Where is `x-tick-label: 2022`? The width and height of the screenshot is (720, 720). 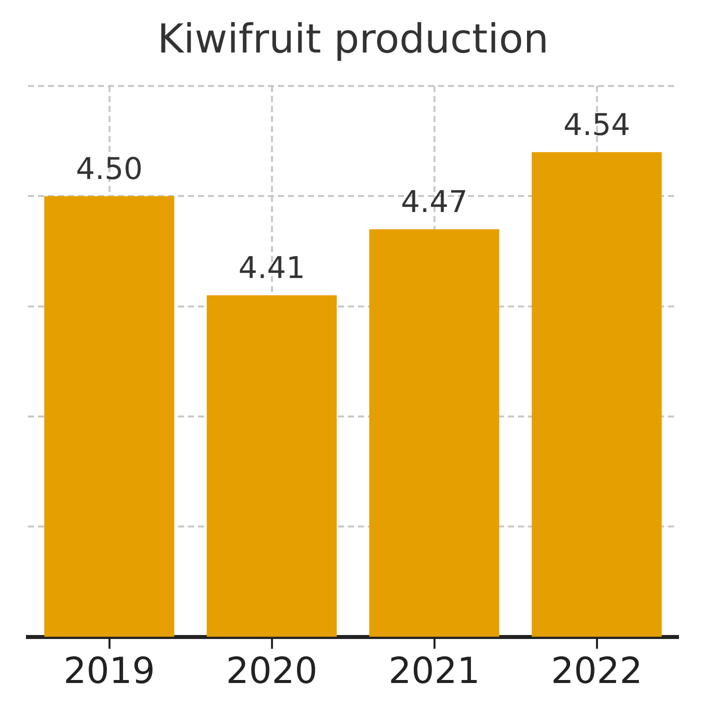 x-tick-label: 2022 is located at coordinates (596, 671).